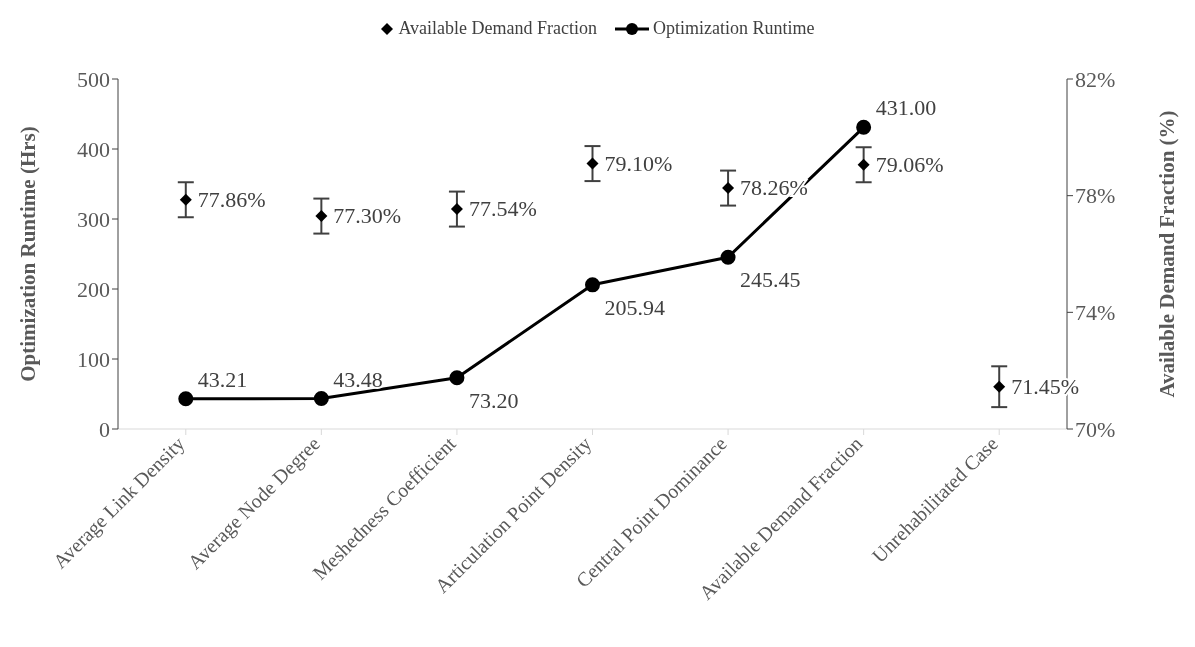  What do you see at coordinates (104, 429) in the screenshot?
I see `y-tick-label: 0` at bounding box center [104, 429].